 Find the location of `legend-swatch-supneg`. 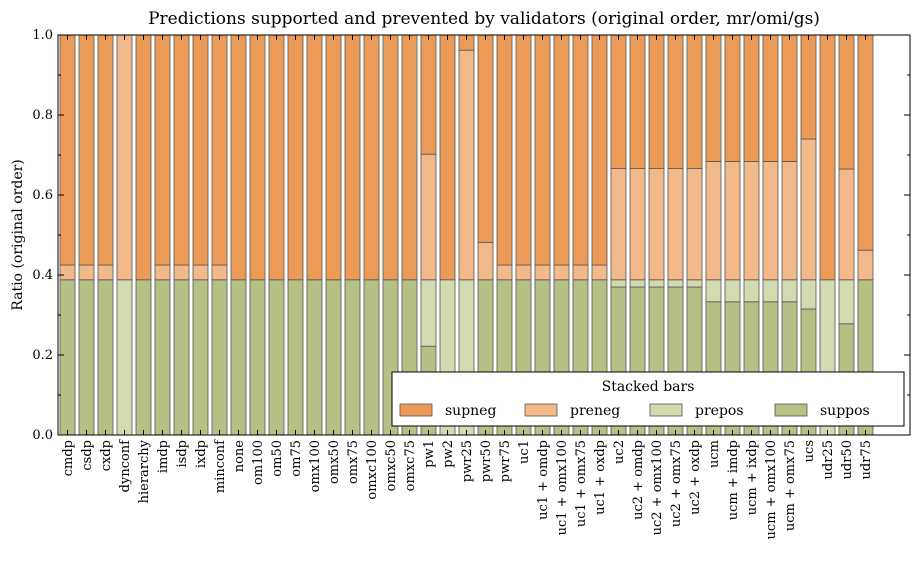

legend-swatch-supneg is located at coordinates (416, 410).